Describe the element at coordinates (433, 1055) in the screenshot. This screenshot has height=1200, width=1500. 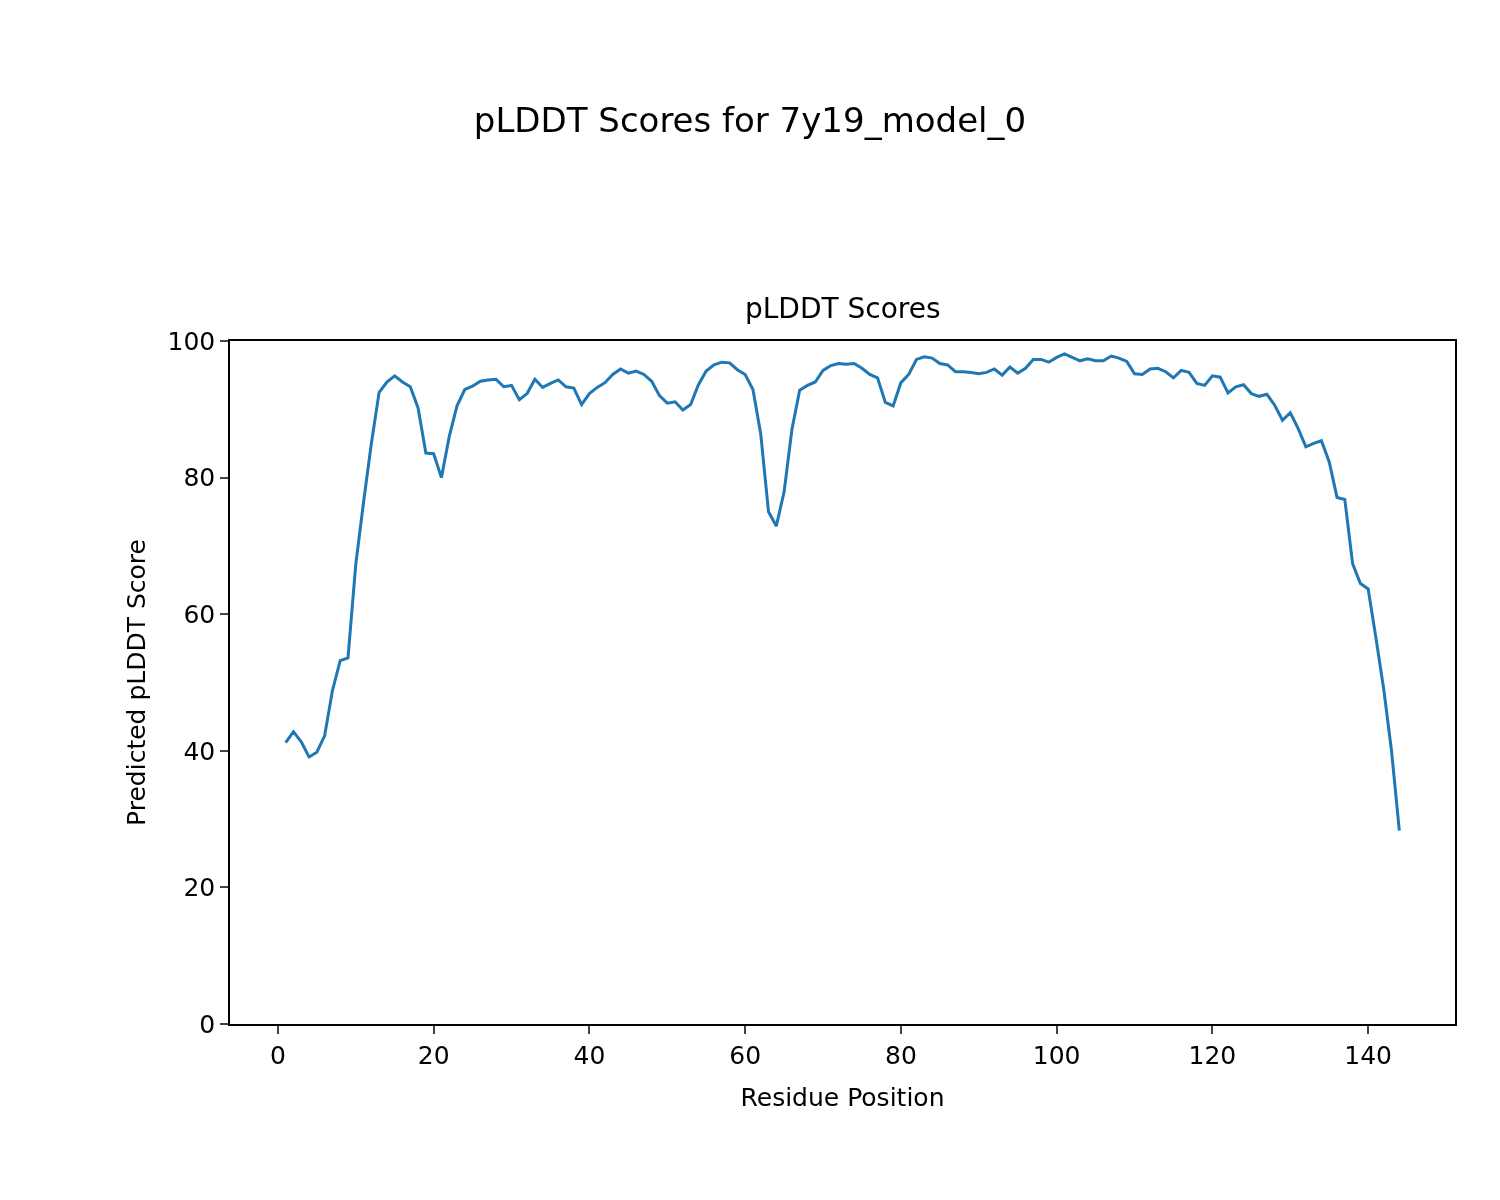
I see `x-tick-label: 20` at that location.